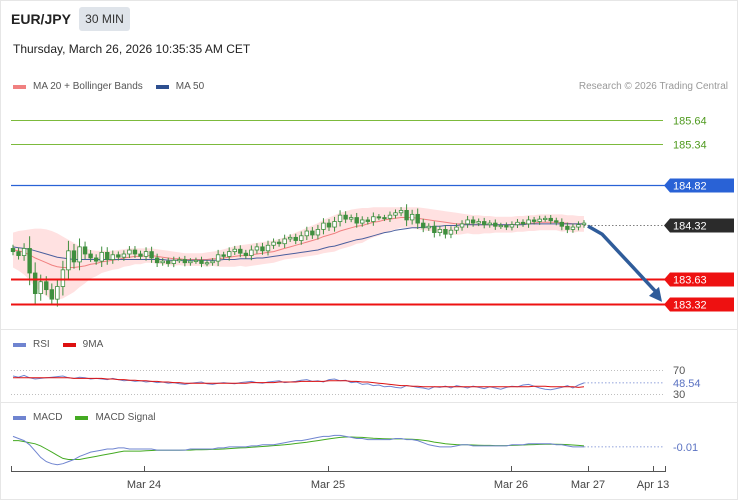 This screenshot has height=500, width=738. Describe the element at coordinates (511, 485) in the screenshot. I see `x-tick-label-2: Mar 26` at that location.